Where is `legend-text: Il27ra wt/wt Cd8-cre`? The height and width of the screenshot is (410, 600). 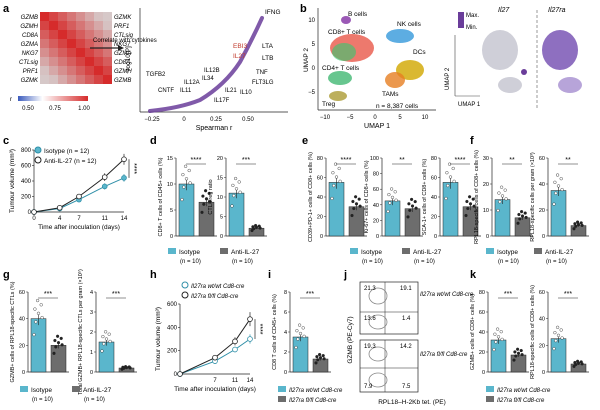
legend-text: Il27ra wt/wt Cd8-cre is located at coordinates (524, 391).